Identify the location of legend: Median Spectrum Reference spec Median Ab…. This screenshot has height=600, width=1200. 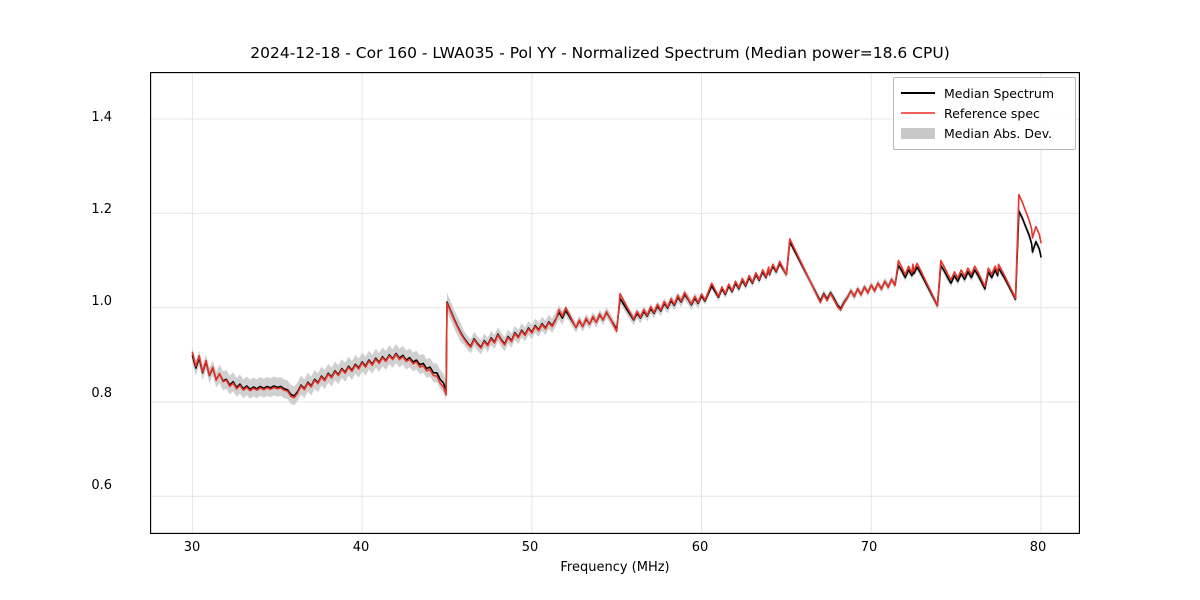
(984, 113).